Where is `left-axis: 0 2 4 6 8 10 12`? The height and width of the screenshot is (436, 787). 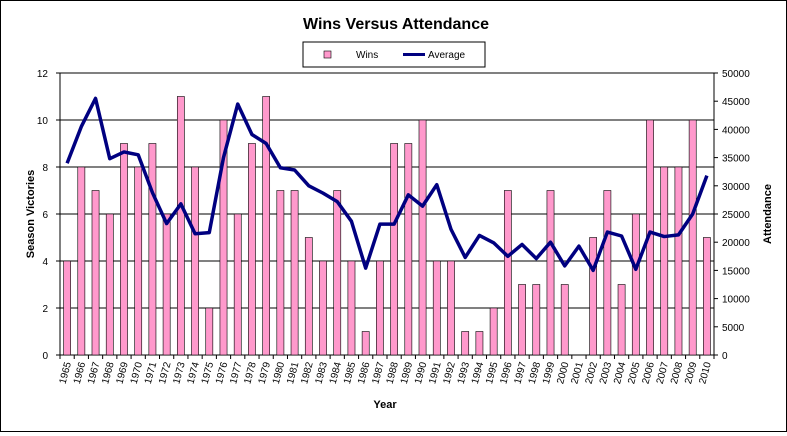
left-axis: 0 2 4 6 8 10 12 is located at coordinates (48, 215).